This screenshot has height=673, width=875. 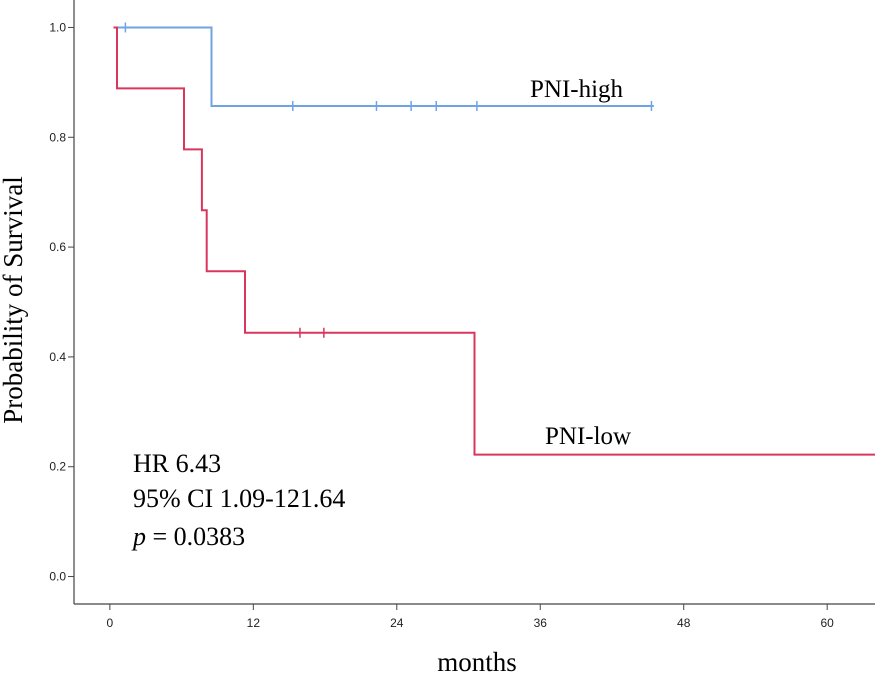 What do you see at coordinates (57, 577) in the screenshot?
I see `y-tick-label: 0.0` at bounding box center [57, 577].